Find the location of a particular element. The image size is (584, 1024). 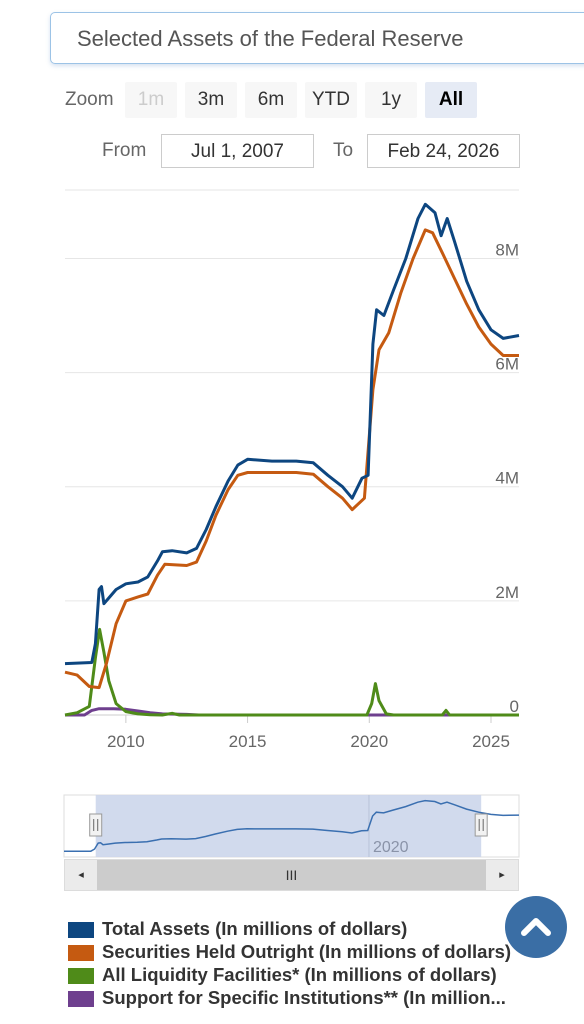

zoom-ytd-button: YTD is located at coordinates (331, 100).